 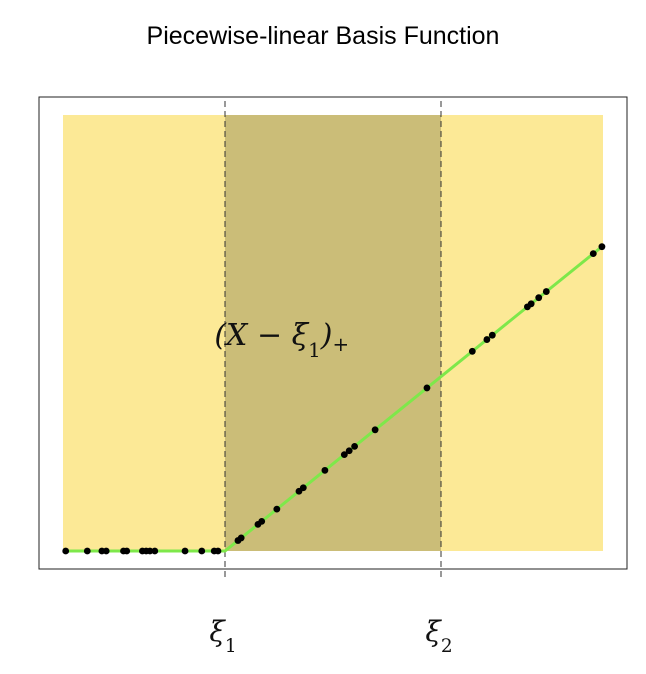 What do you see at coordinates (222, 636) in the screenshot?
I see `knot-label-1: ξ1` at bounding box center [222, 636].